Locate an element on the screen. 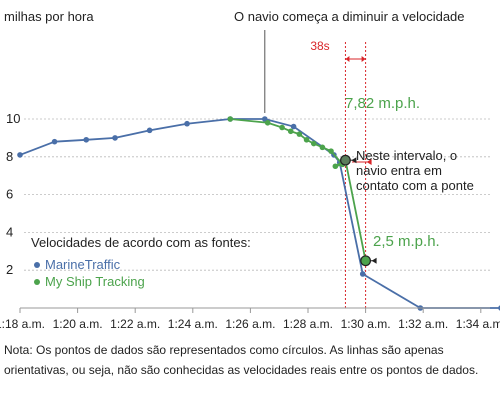  y-tick-label-2: 2 is located at coordinates (9, 269).